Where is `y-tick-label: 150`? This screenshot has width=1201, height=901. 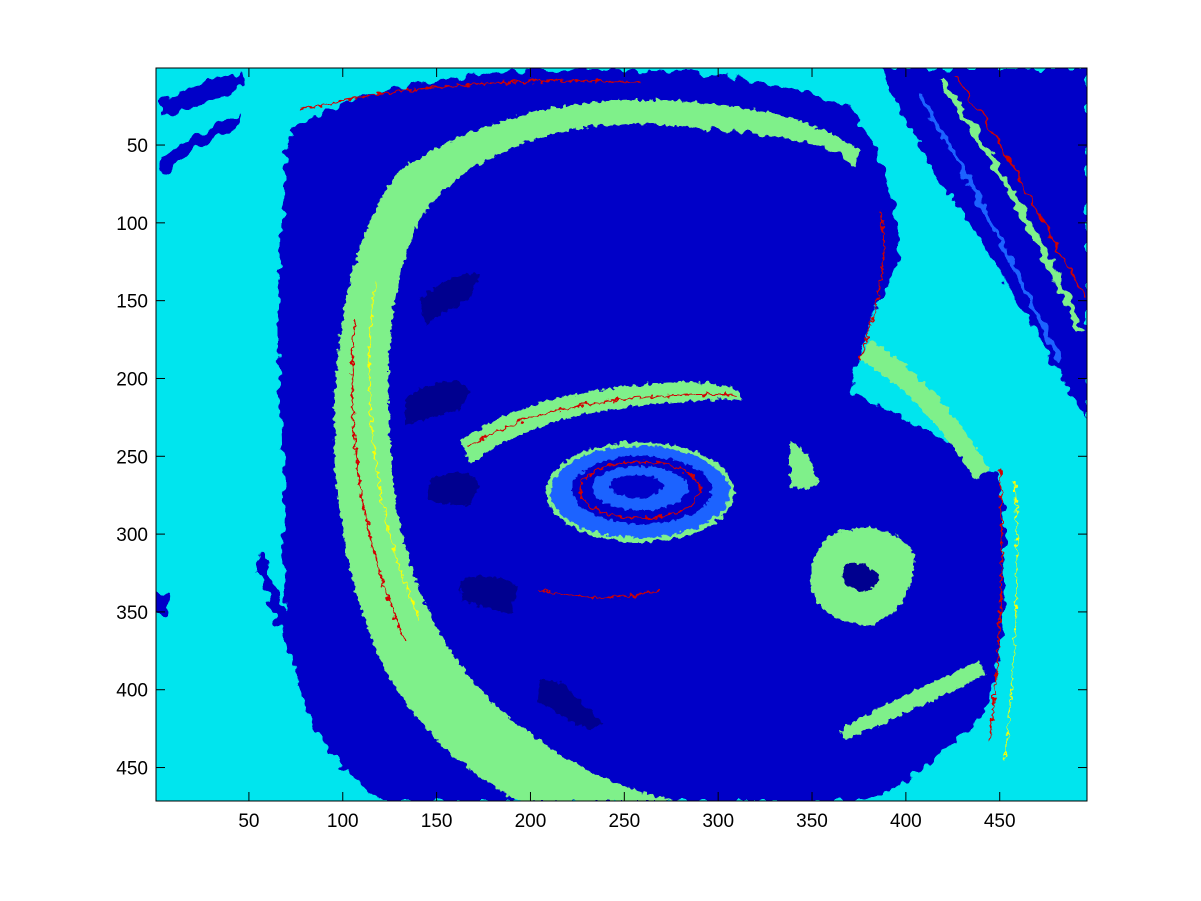
y-tick-label: 150 is located at coordinates (132, 302).